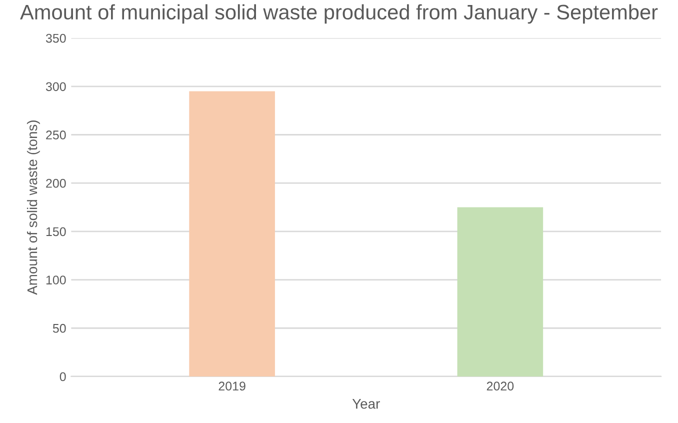 This screenshot has width=678, height=423. I want to click on y-tick-label: 150, so click(56, 231).